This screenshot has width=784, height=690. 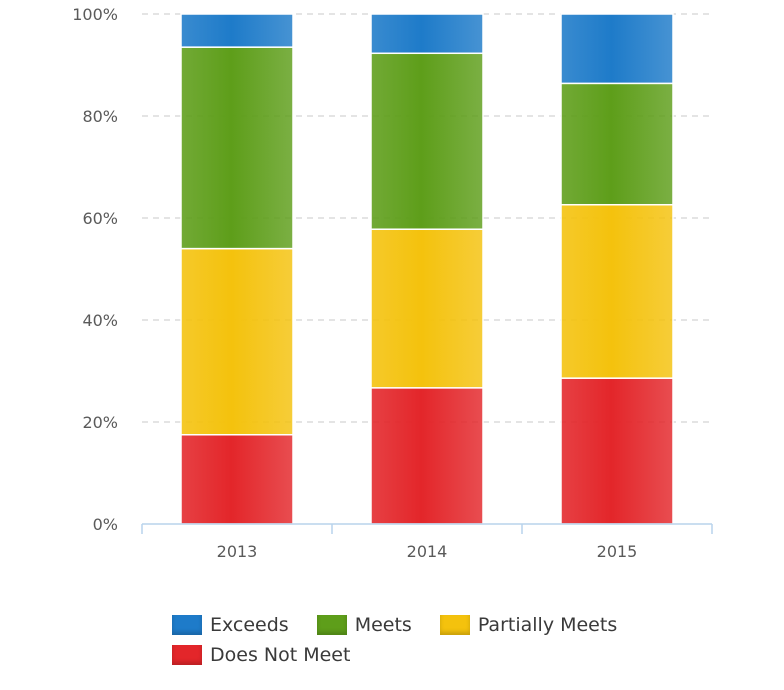 I want to click on legend-label: Partially Meets, so click(x=547, y=625).